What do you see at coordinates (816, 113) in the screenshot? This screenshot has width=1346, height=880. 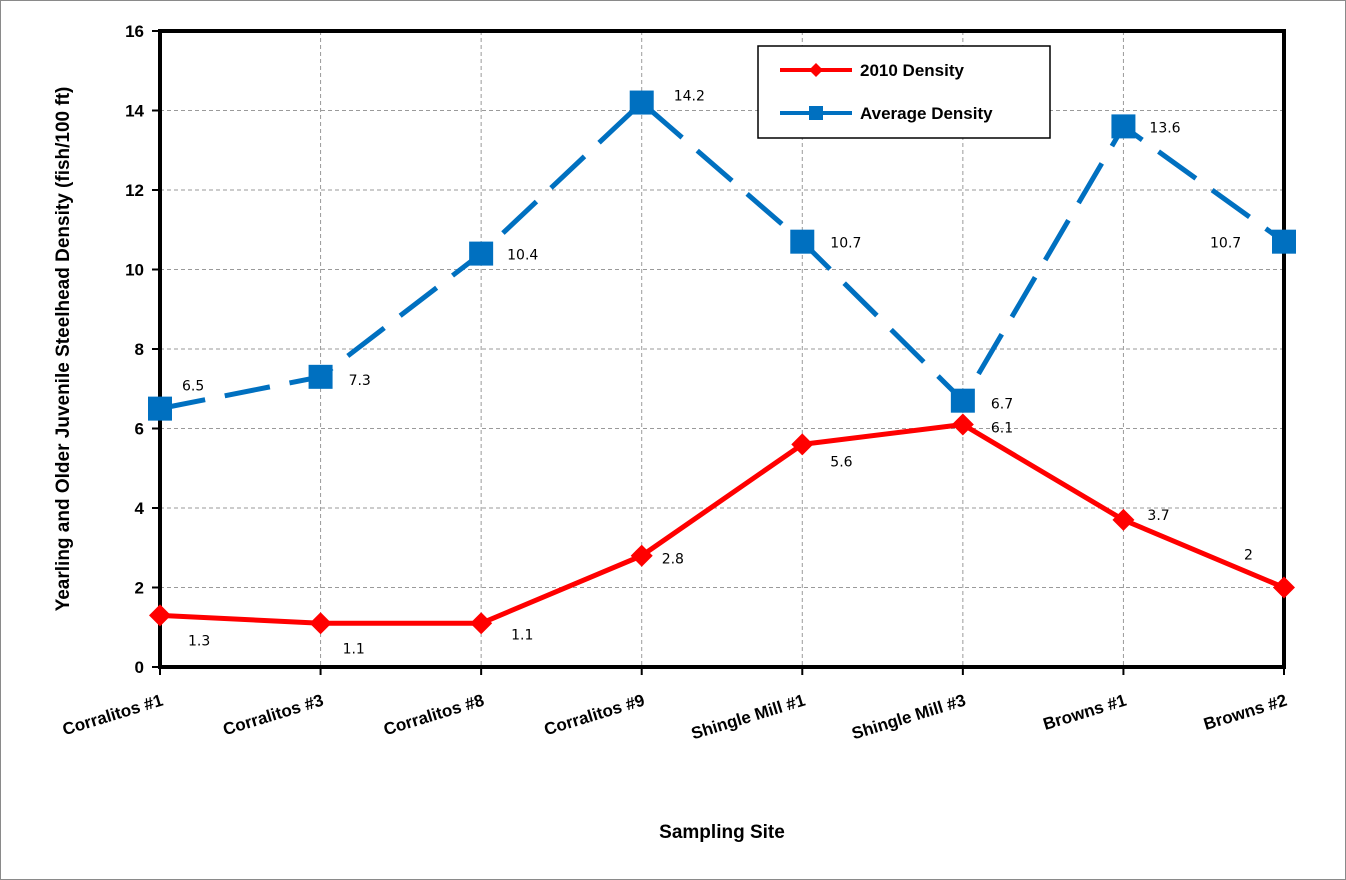 I see `legend-marker-average` at bounding box center [816, 113].